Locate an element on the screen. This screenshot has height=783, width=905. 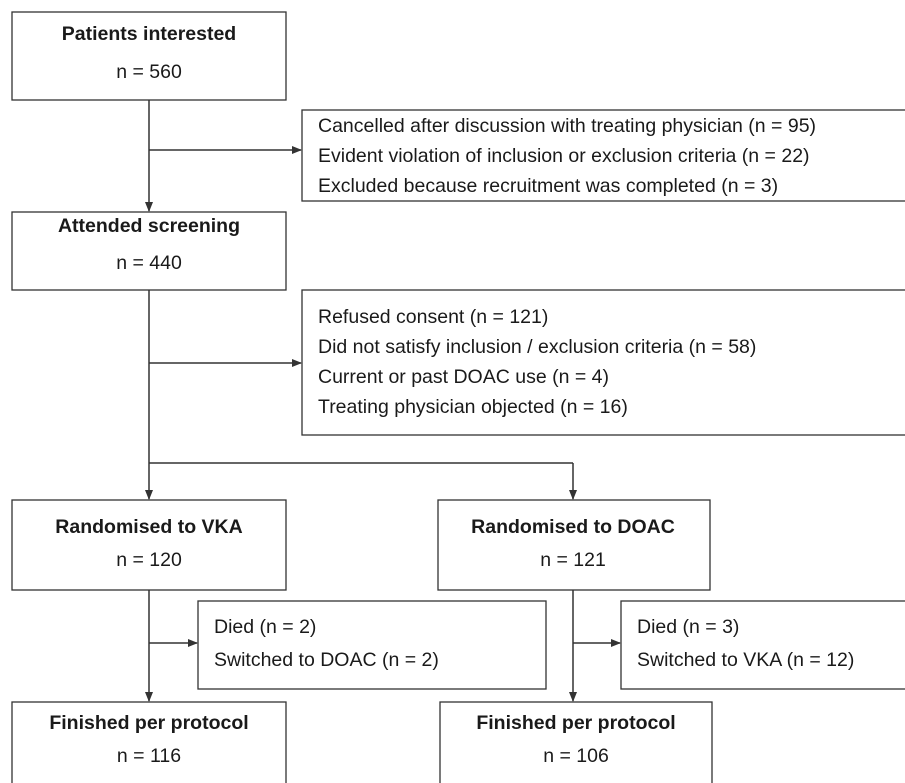
node: Finished per protocol n = 116 is located at coordinates (149, 742).